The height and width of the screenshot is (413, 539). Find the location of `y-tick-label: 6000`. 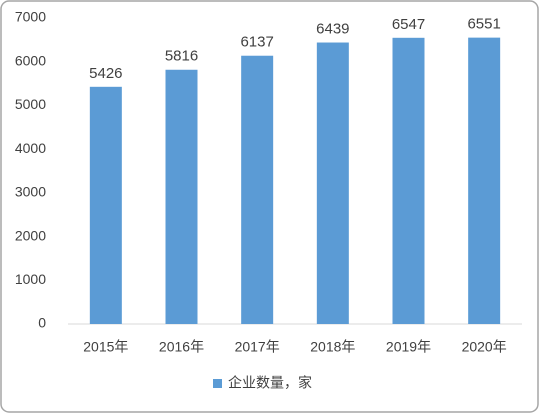

y-tick-label: 6000 is located at coordinates (30, 60).